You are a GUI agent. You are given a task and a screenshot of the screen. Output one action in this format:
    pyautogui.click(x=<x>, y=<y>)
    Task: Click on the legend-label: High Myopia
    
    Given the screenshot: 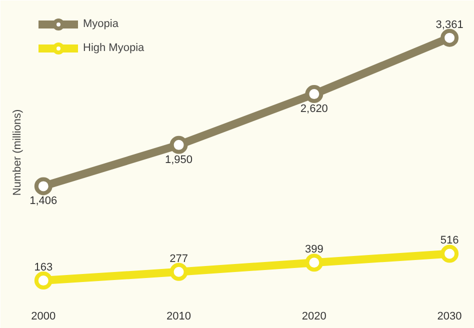 What is the action you would take?
    pyautogui.click(x=113, y=48)
    